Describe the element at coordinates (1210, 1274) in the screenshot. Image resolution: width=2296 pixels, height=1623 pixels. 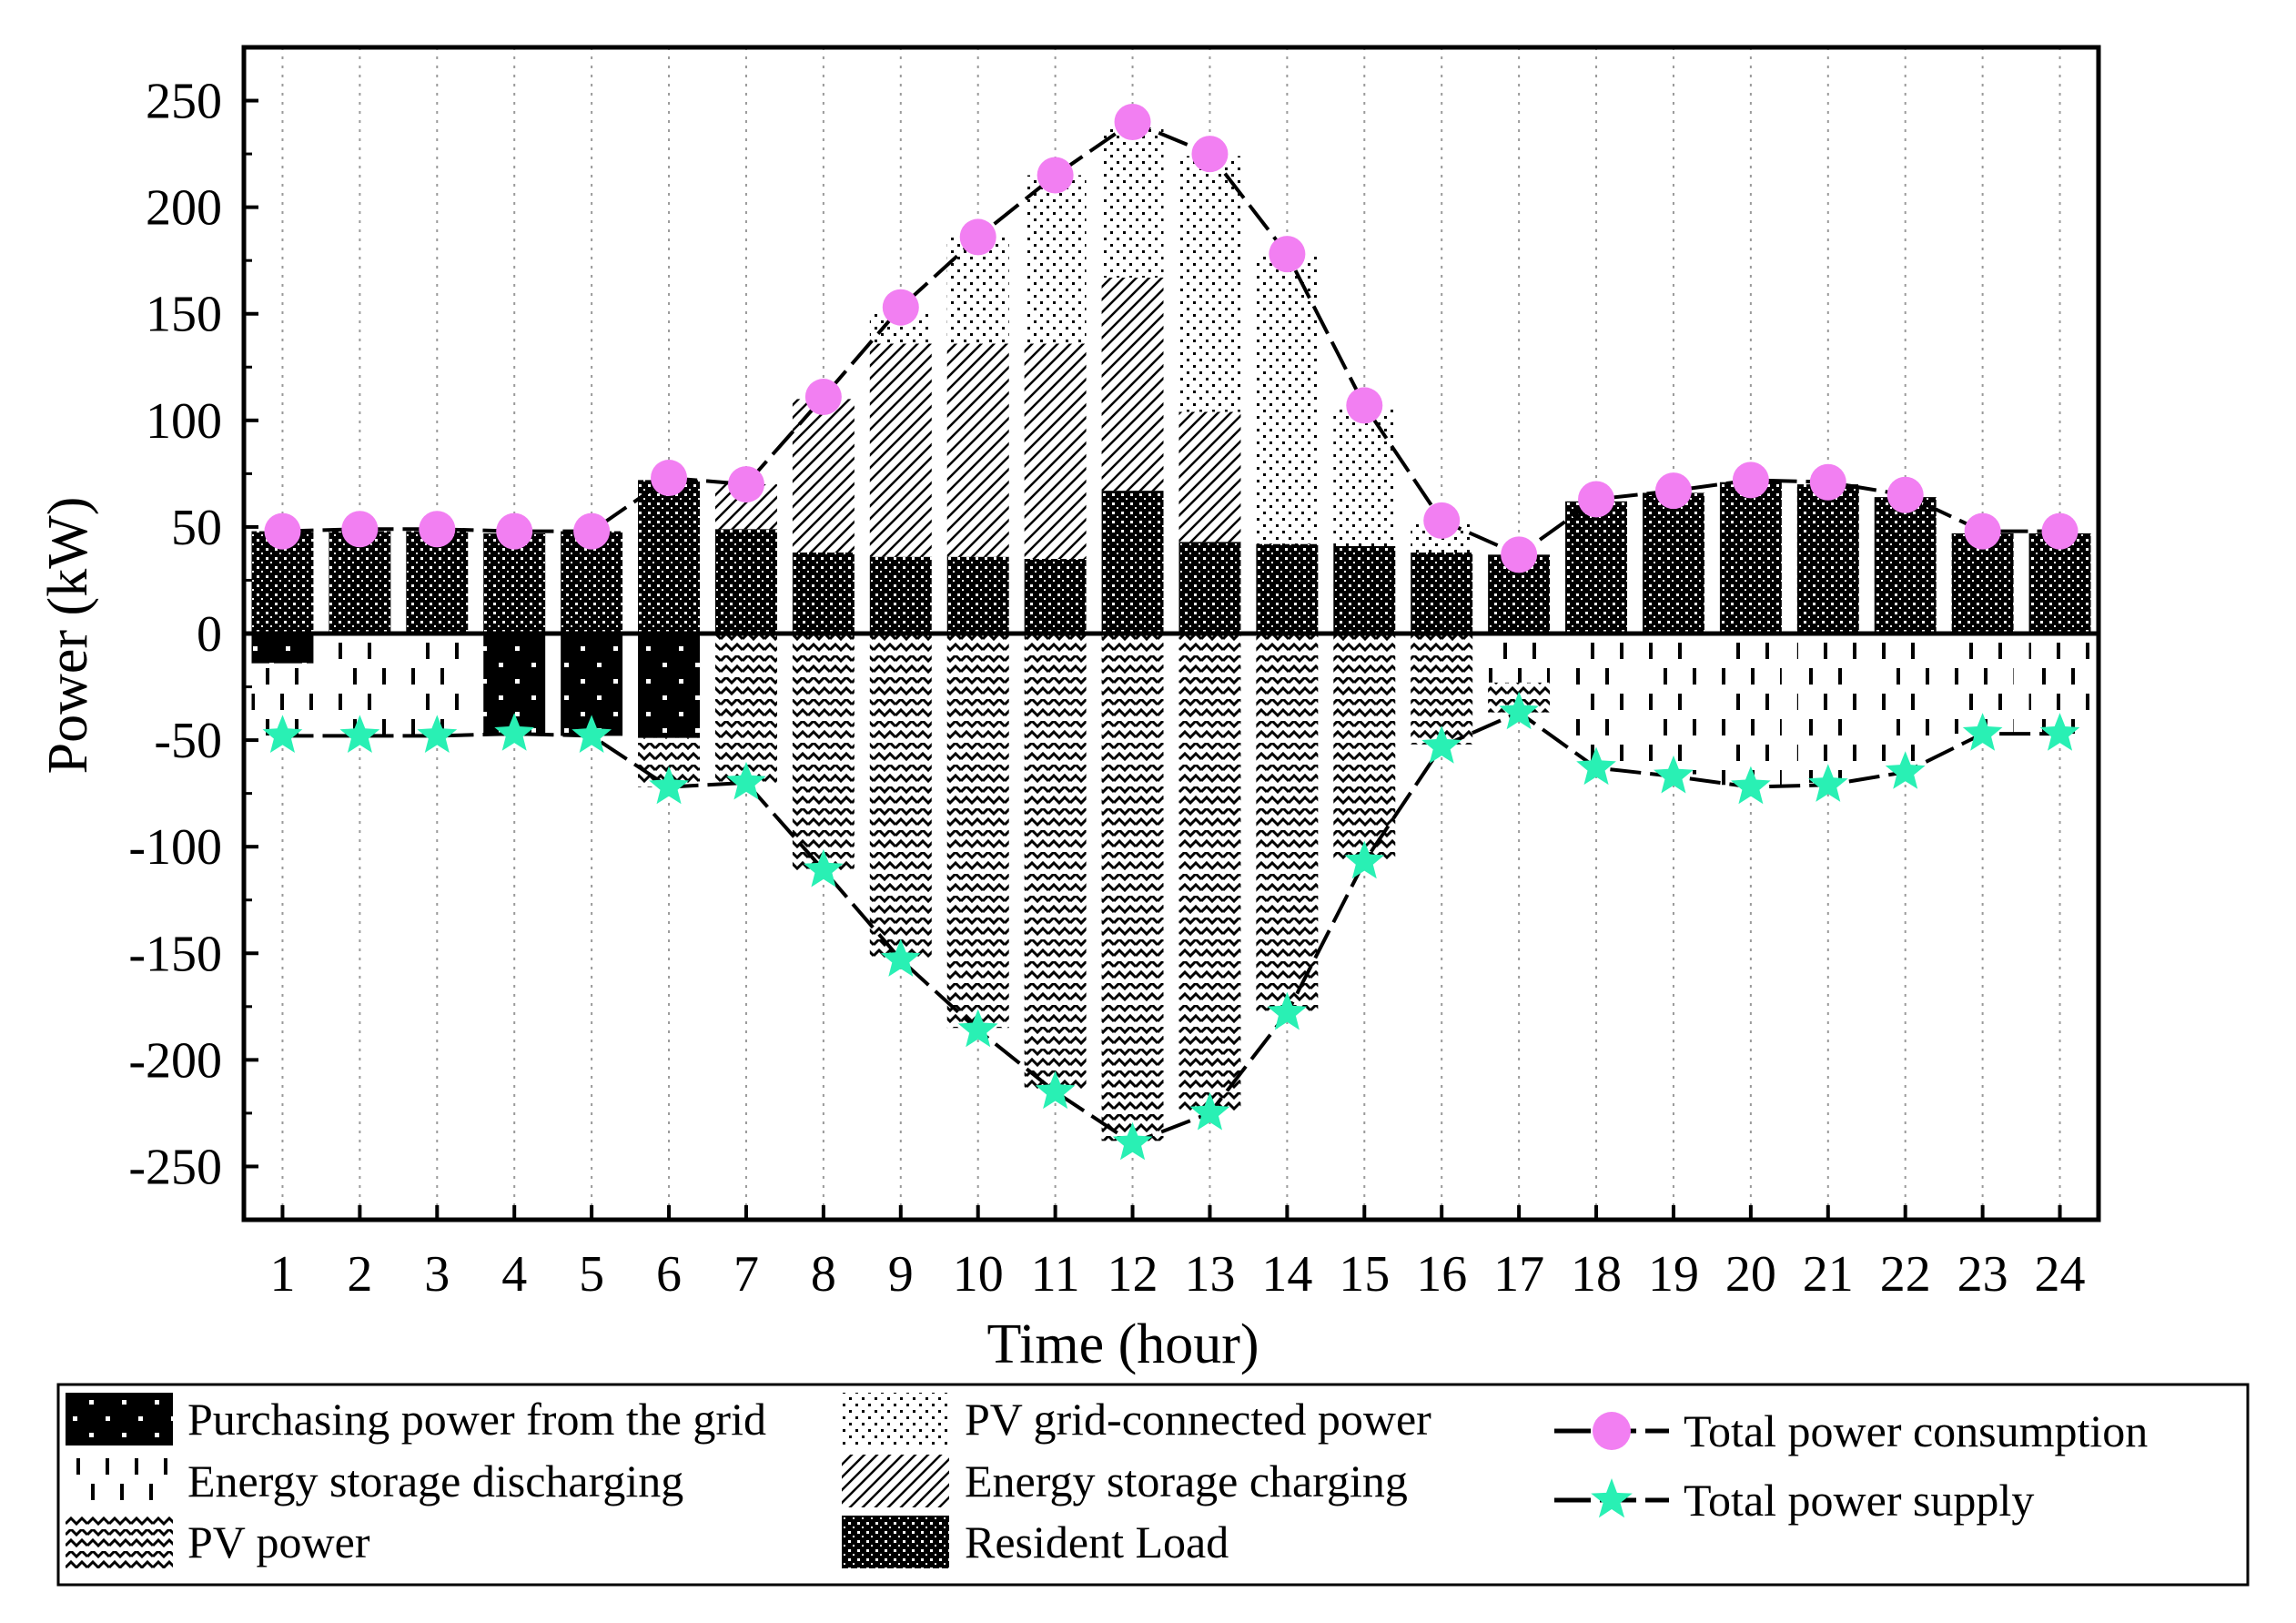
I see `x-tick-label: 13` at that location.